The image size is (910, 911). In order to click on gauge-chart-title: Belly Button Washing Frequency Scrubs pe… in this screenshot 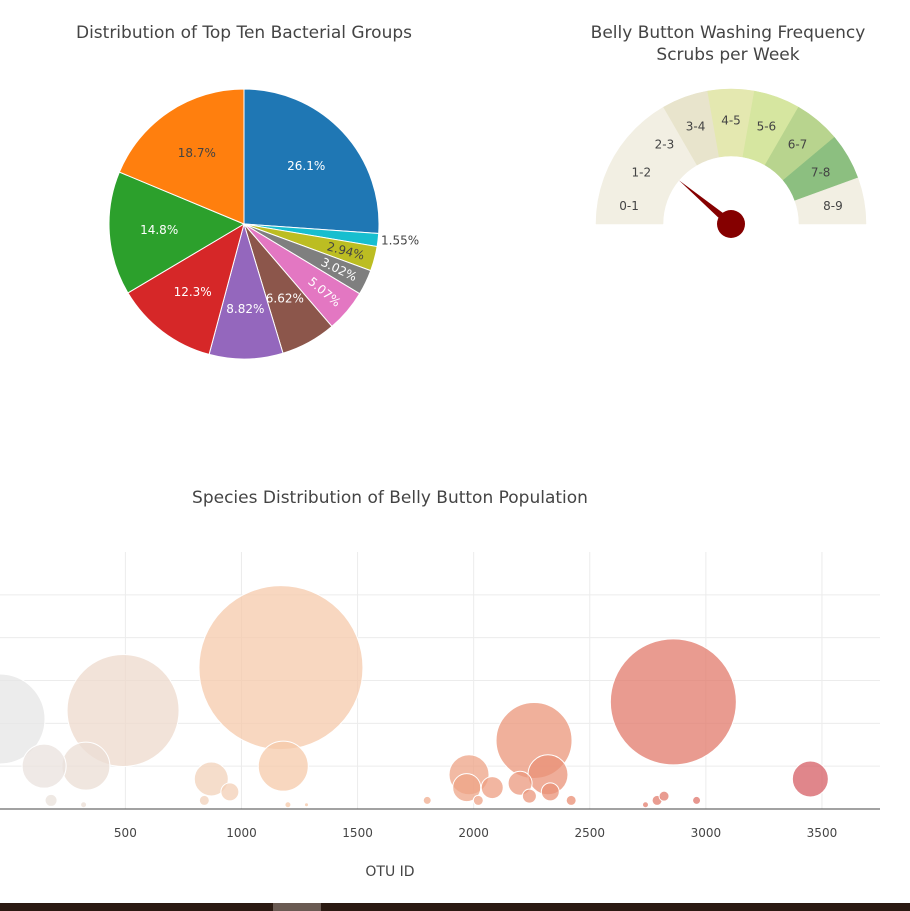, I will do `click(728, 44)`.